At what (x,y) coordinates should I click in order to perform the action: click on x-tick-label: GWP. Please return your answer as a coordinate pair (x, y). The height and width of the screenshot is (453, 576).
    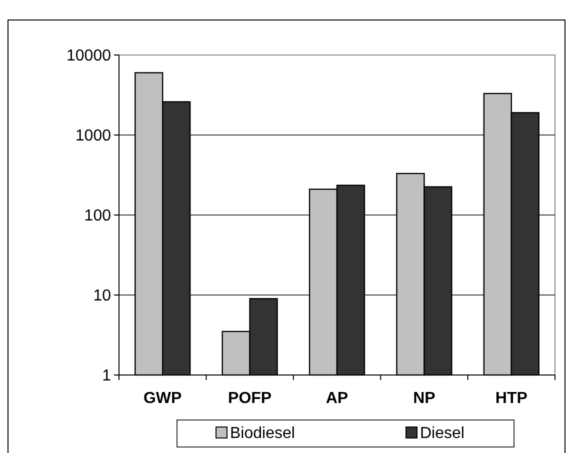
    Looking at the image, I should click on (162, 398).